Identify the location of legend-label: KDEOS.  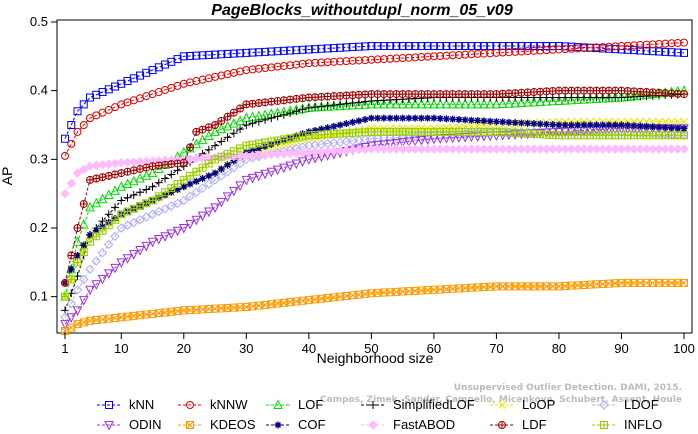
(233, 424).